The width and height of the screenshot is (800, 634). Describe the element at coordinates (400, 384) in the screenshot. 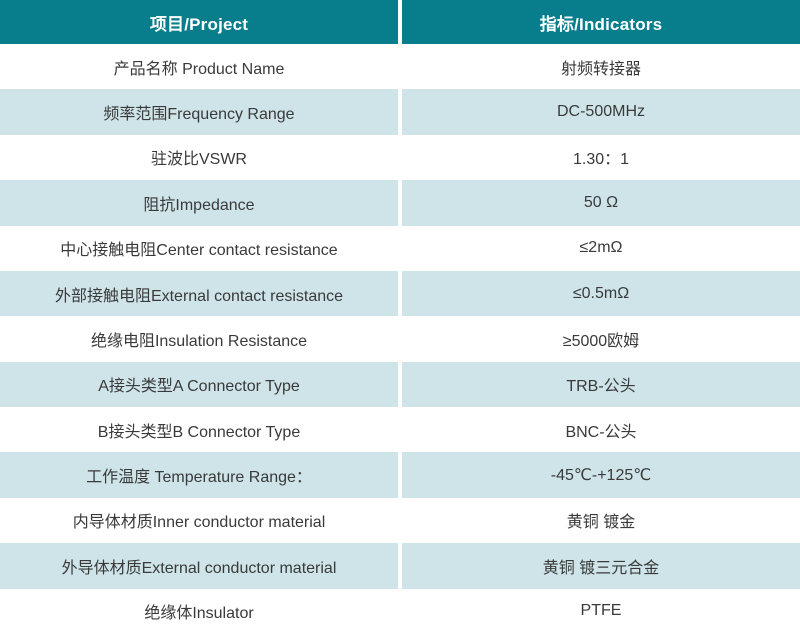

I see `table-row: A接头类型A Connector Type TRB-公头` at that location.